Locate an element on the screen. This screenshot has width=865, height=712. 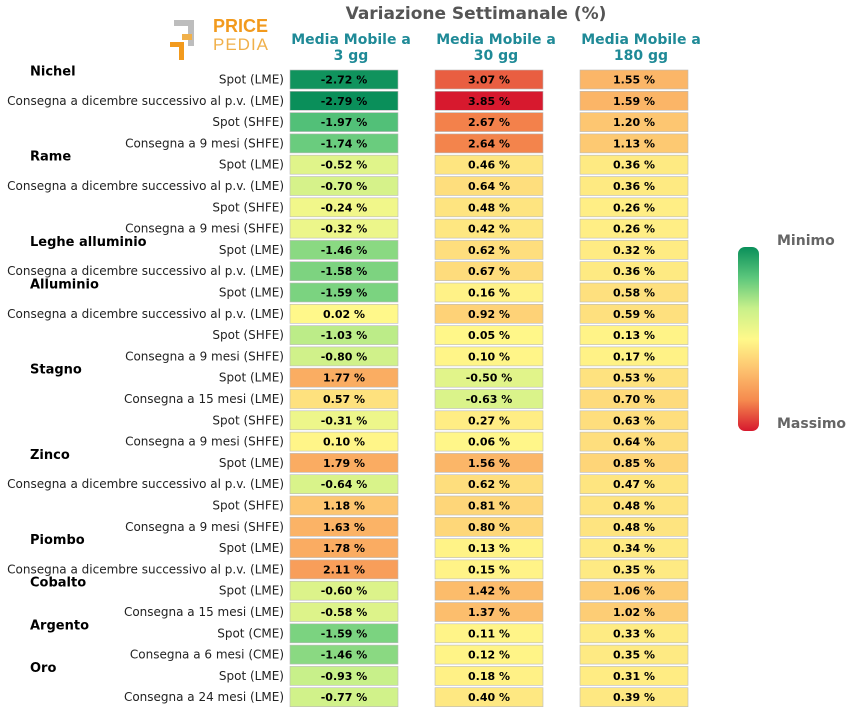
logo-text-pedia: PEDIA is located at coordinates (241, 44).